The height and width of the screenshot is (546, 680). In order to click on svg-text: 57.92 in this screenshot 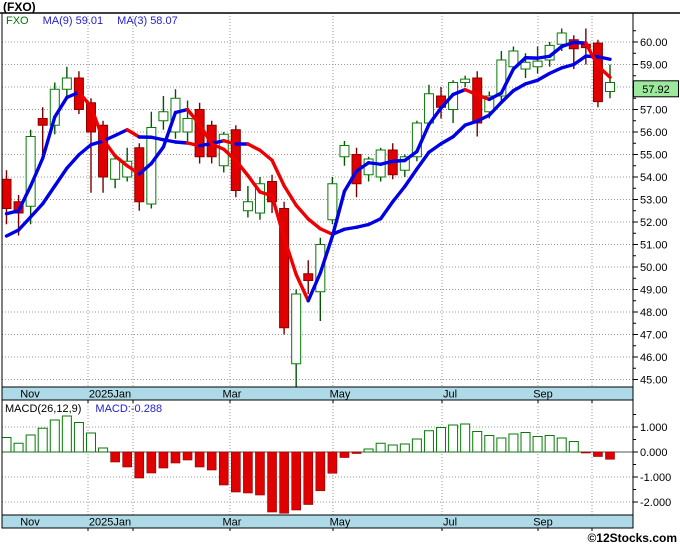, I will do `click(656, 90)`.